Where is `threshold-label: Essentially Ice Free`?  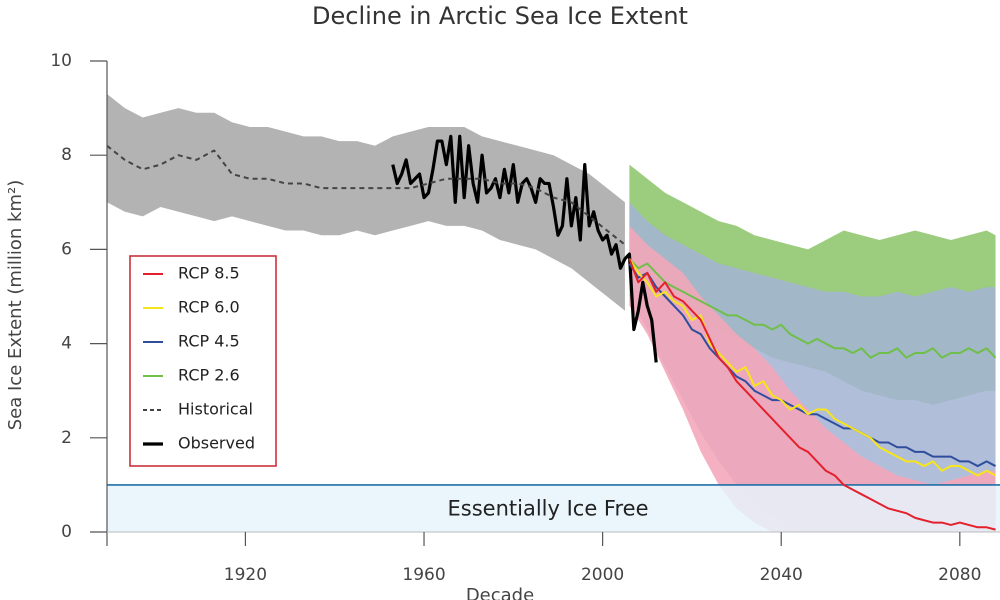
threshold-label: Essentially Ice Free is located at coordinates (548, 508).